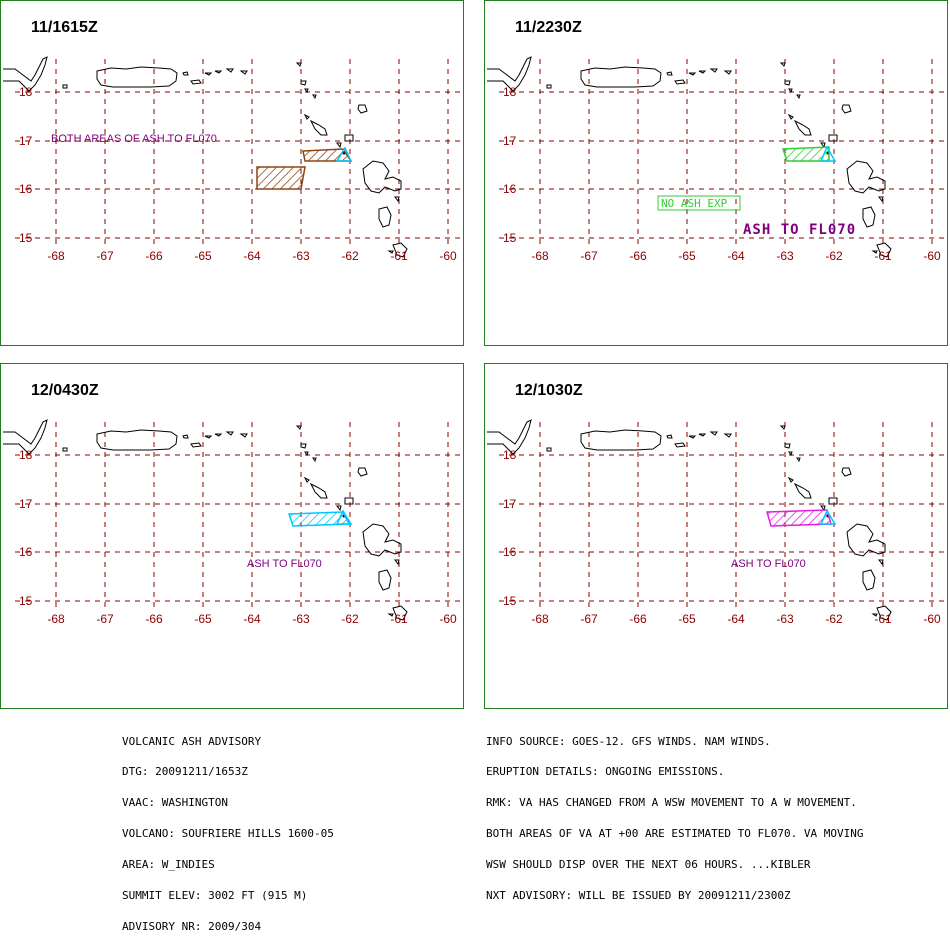  What do you see at coordinates (605, 772) in the screenshot?
I see `footer-line: ERUPTION DETAILS: ONGOING EMISSIONS.` at bounding box center [605, 772].